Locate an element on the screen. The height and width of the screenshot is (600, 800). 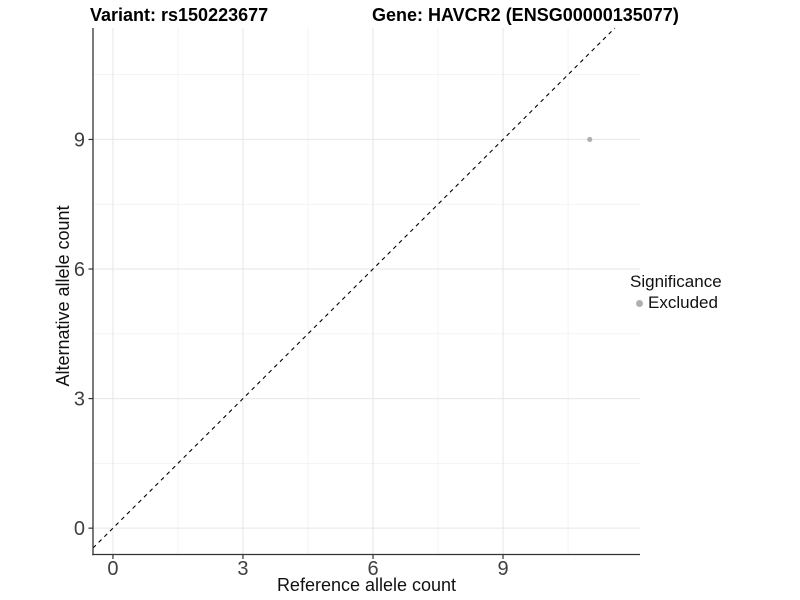
data-point-excluded is located at coordinates (590, 139).